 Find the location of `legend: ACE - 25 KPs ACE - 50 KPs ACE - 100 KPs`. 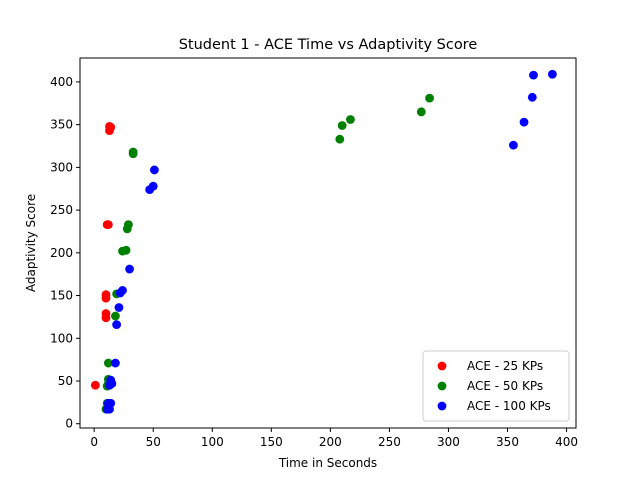

legend: ACE - 25 KPs ACE - 50 KPs ACE - 100 KPs is located at coordinates (496, 386).